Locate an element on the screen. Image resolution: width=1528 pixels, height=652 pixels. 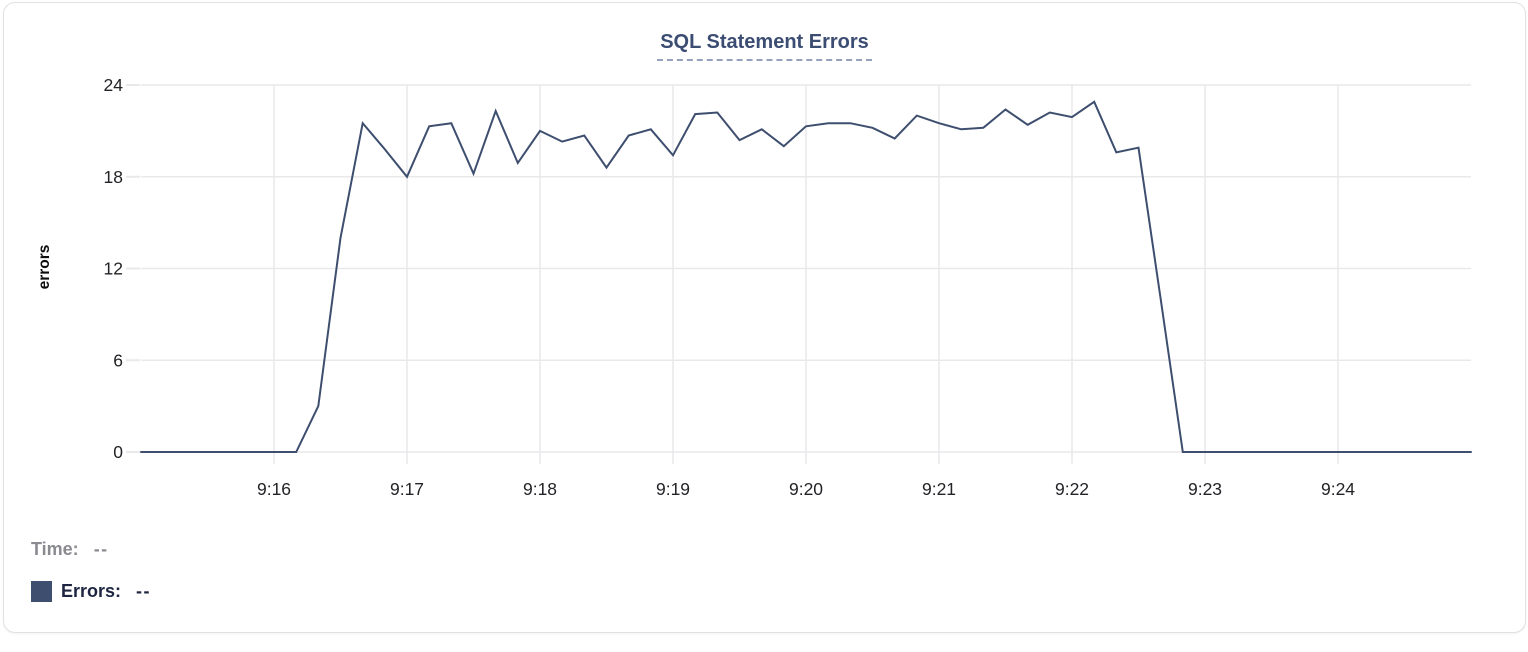
errors-value: -- is located at coordinates (144, 591).